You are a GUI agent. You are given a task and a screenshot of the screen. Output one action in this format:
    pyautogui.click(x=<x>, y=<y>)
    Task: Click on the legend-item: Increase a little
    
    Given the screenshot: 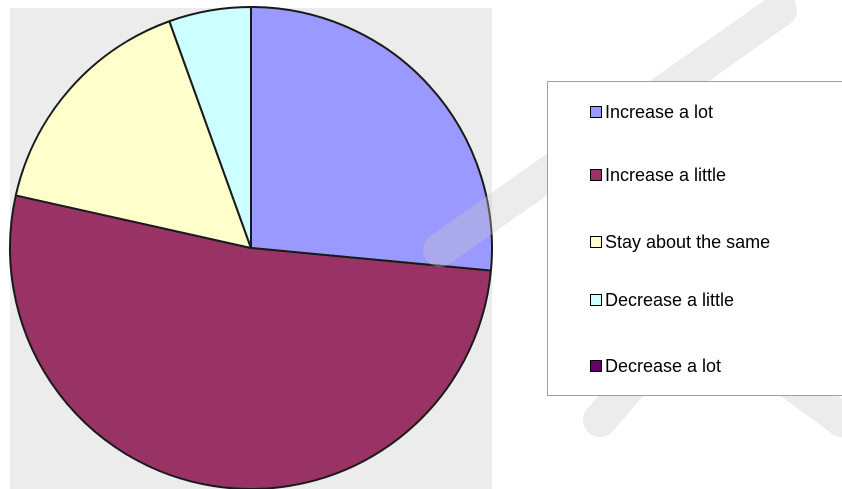 What is the action you would take?
    pyautogui.click(x=658, y=175)
    